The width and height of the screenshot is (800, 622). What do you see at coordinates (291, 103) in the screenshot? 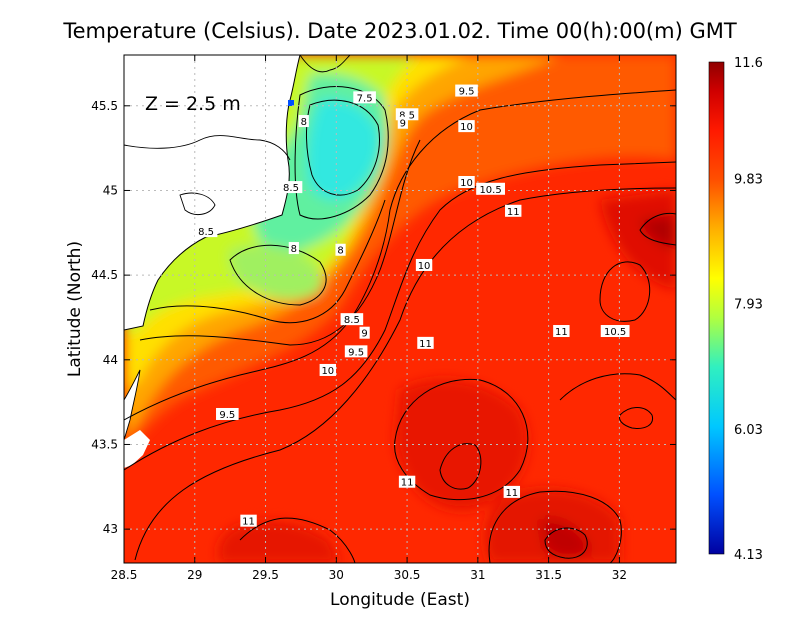
I see `station-marker` at bounding box center [291, 103].